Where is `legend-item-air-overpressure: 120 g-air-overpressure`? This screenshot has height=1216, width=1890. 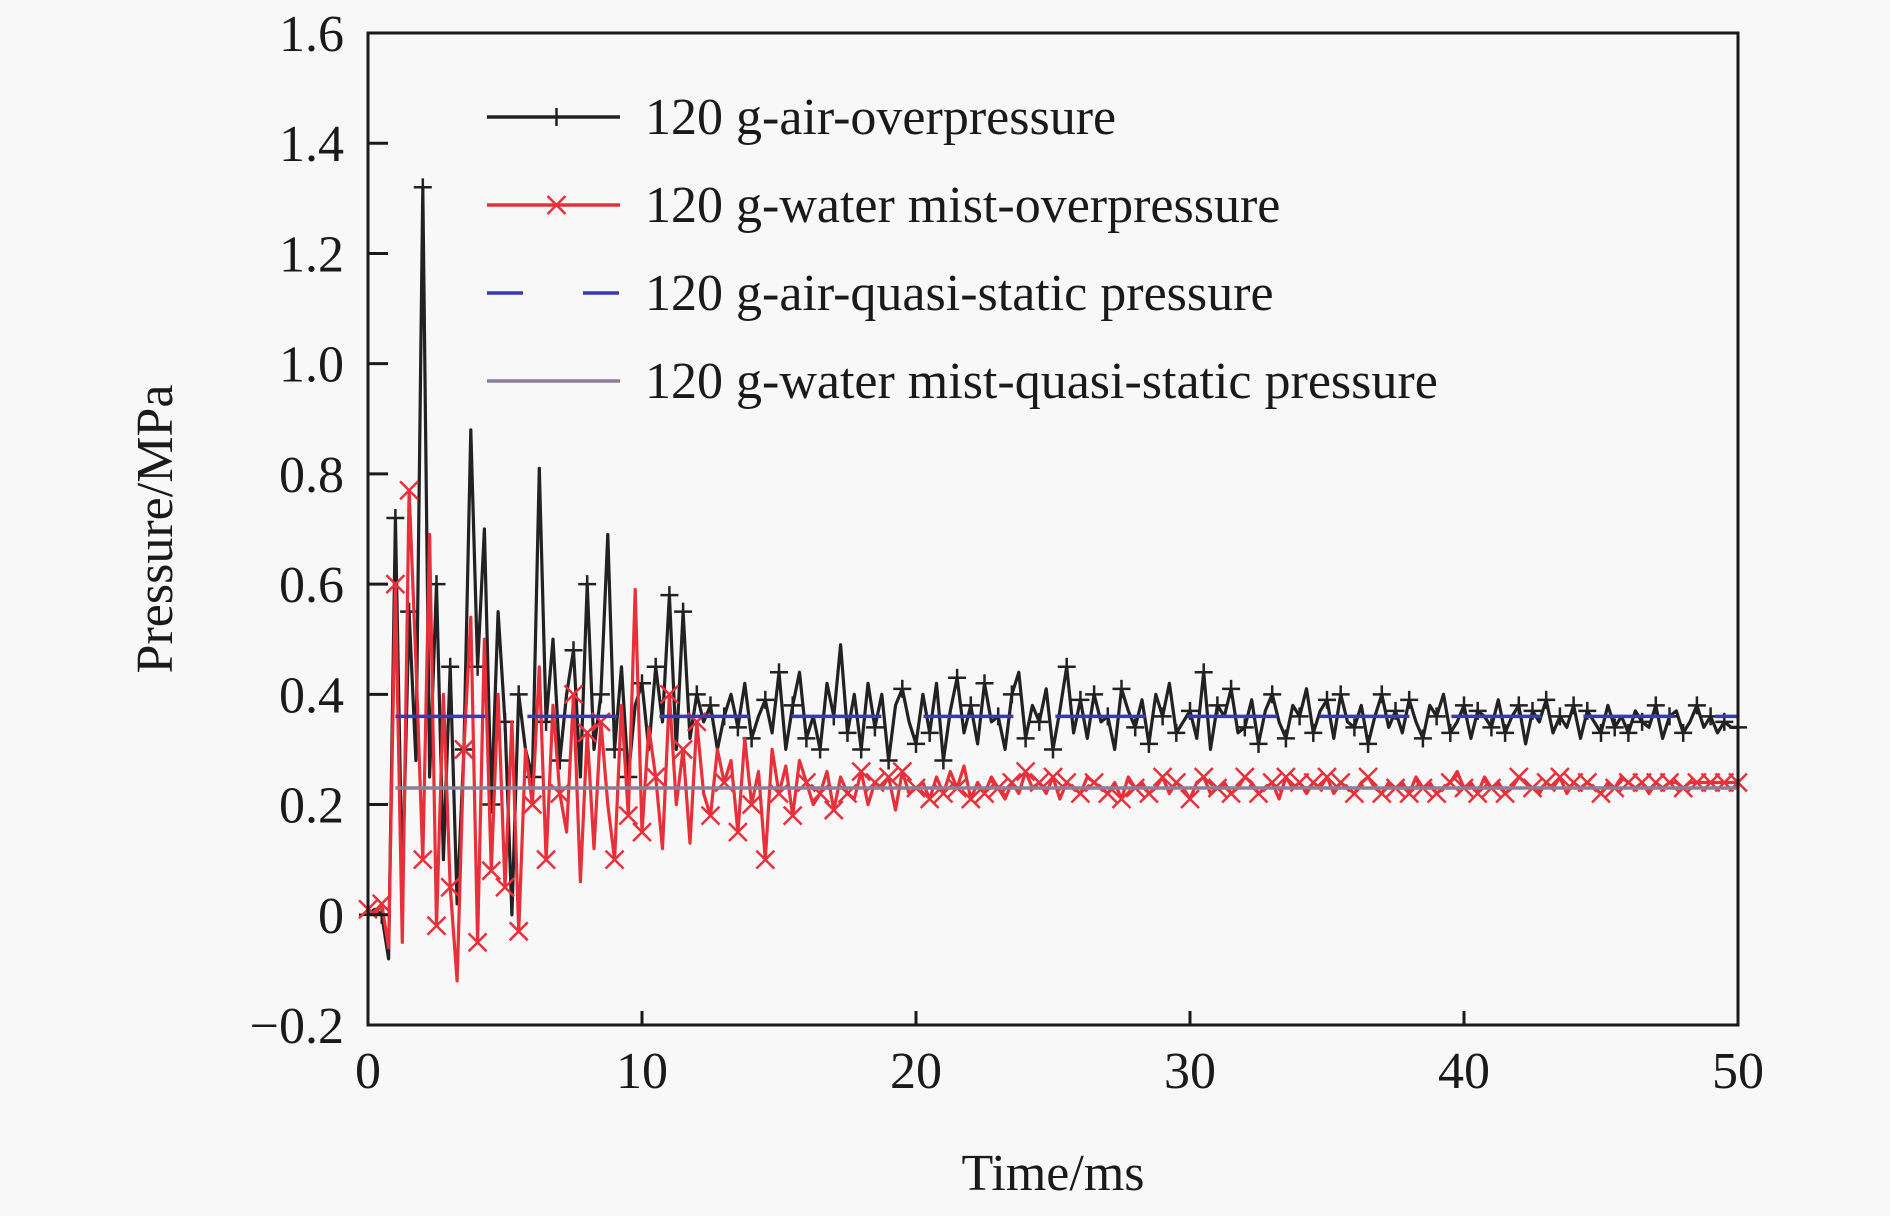 legend-item-air-overpressure: 120 g-air-overpressure is located at coordinates (801, 117).